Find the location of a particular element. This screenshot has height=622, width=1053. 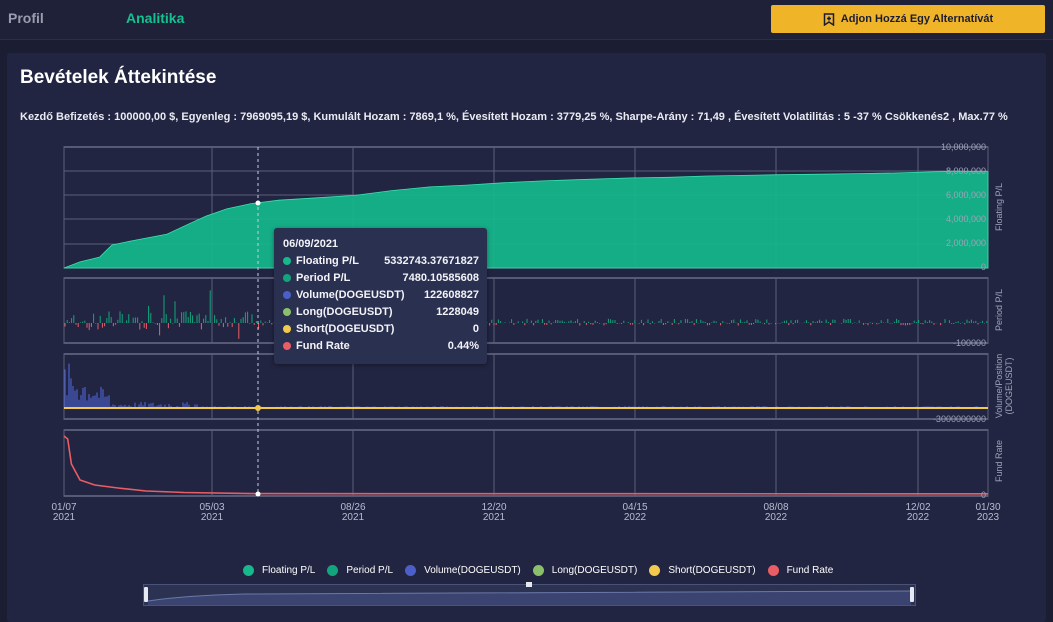

panel-title: Bevételek Áttekintése is located at coordinates (118, 77).